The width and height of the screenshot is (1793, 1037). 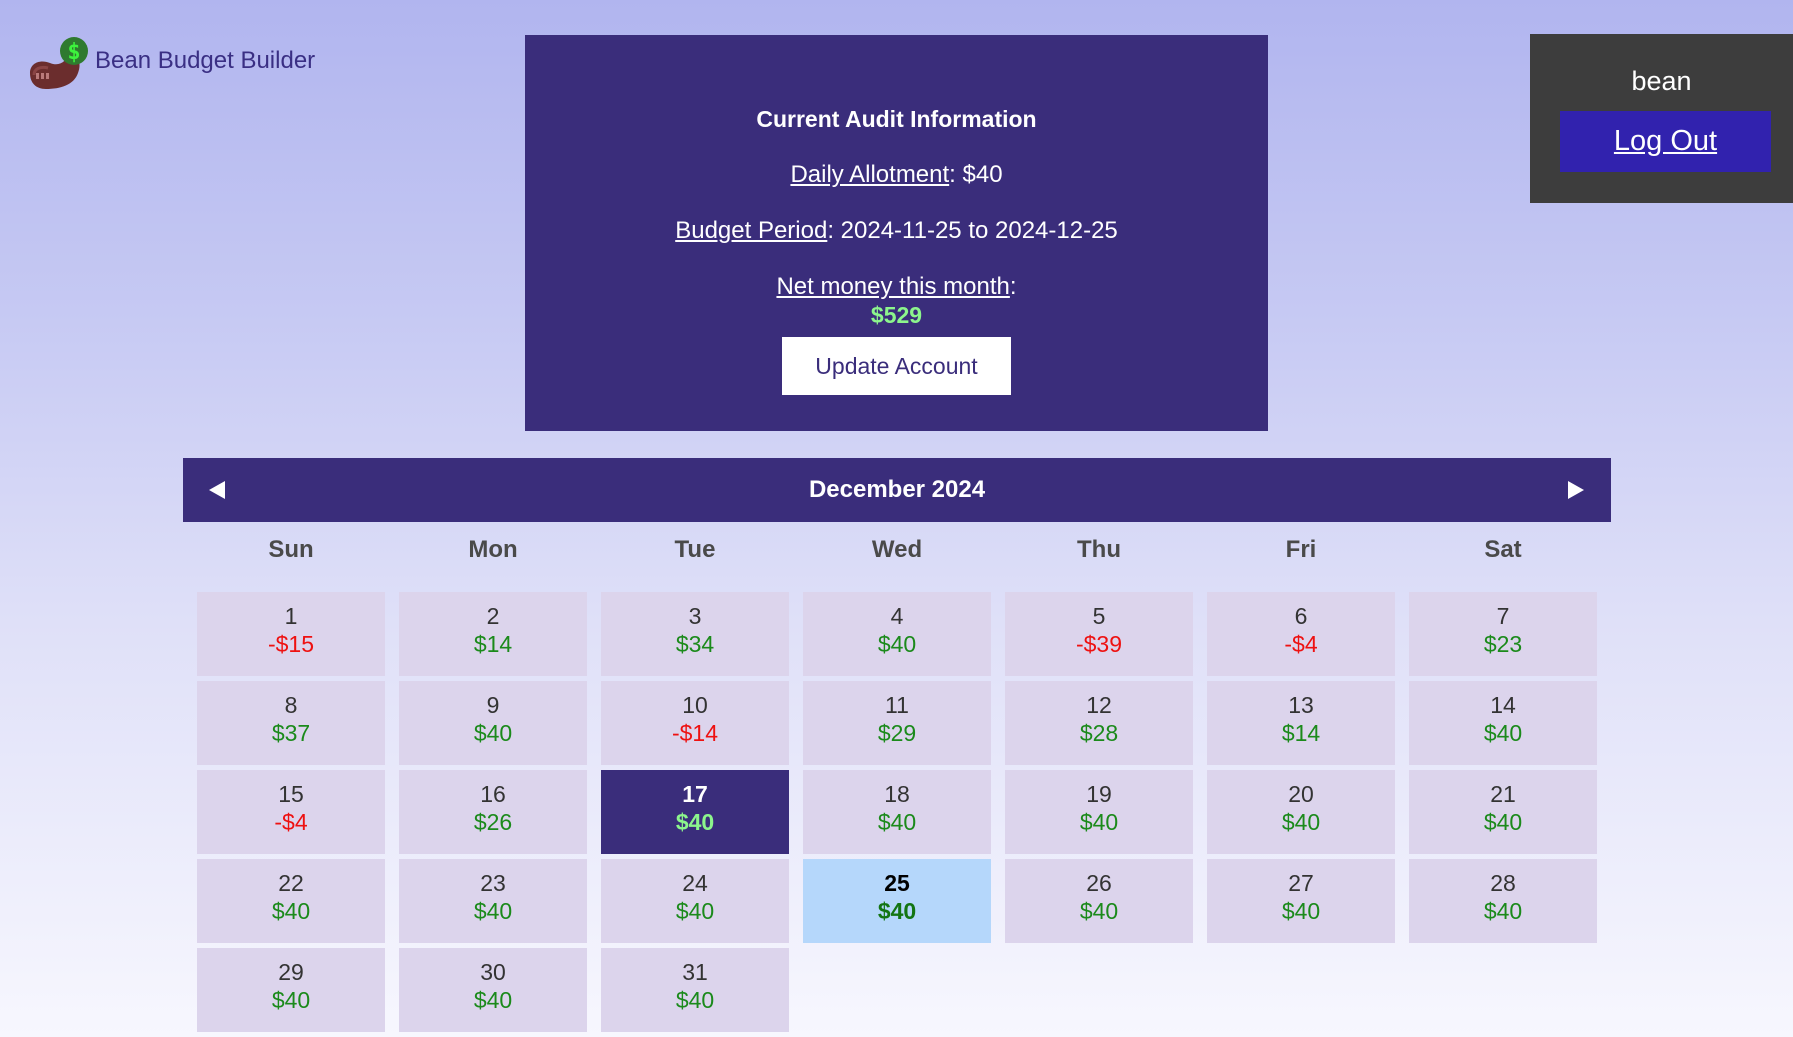 I want to click on day-number: 28, so click(x=1503, y=883).